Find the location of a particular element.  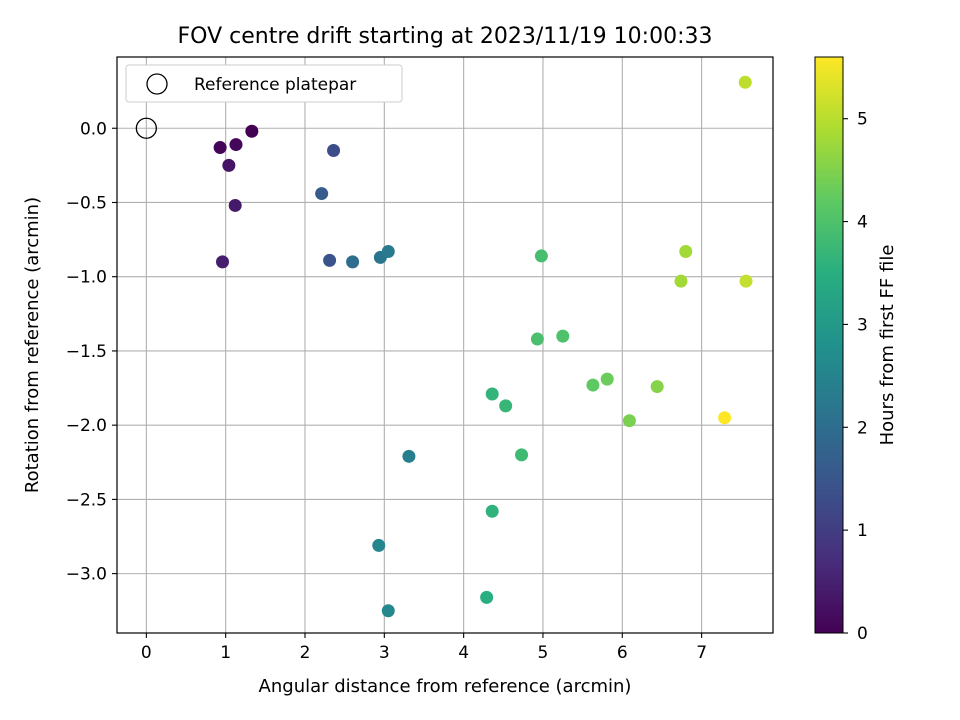

y-tick-label: −1.0 is located at coordinates (86, 278).